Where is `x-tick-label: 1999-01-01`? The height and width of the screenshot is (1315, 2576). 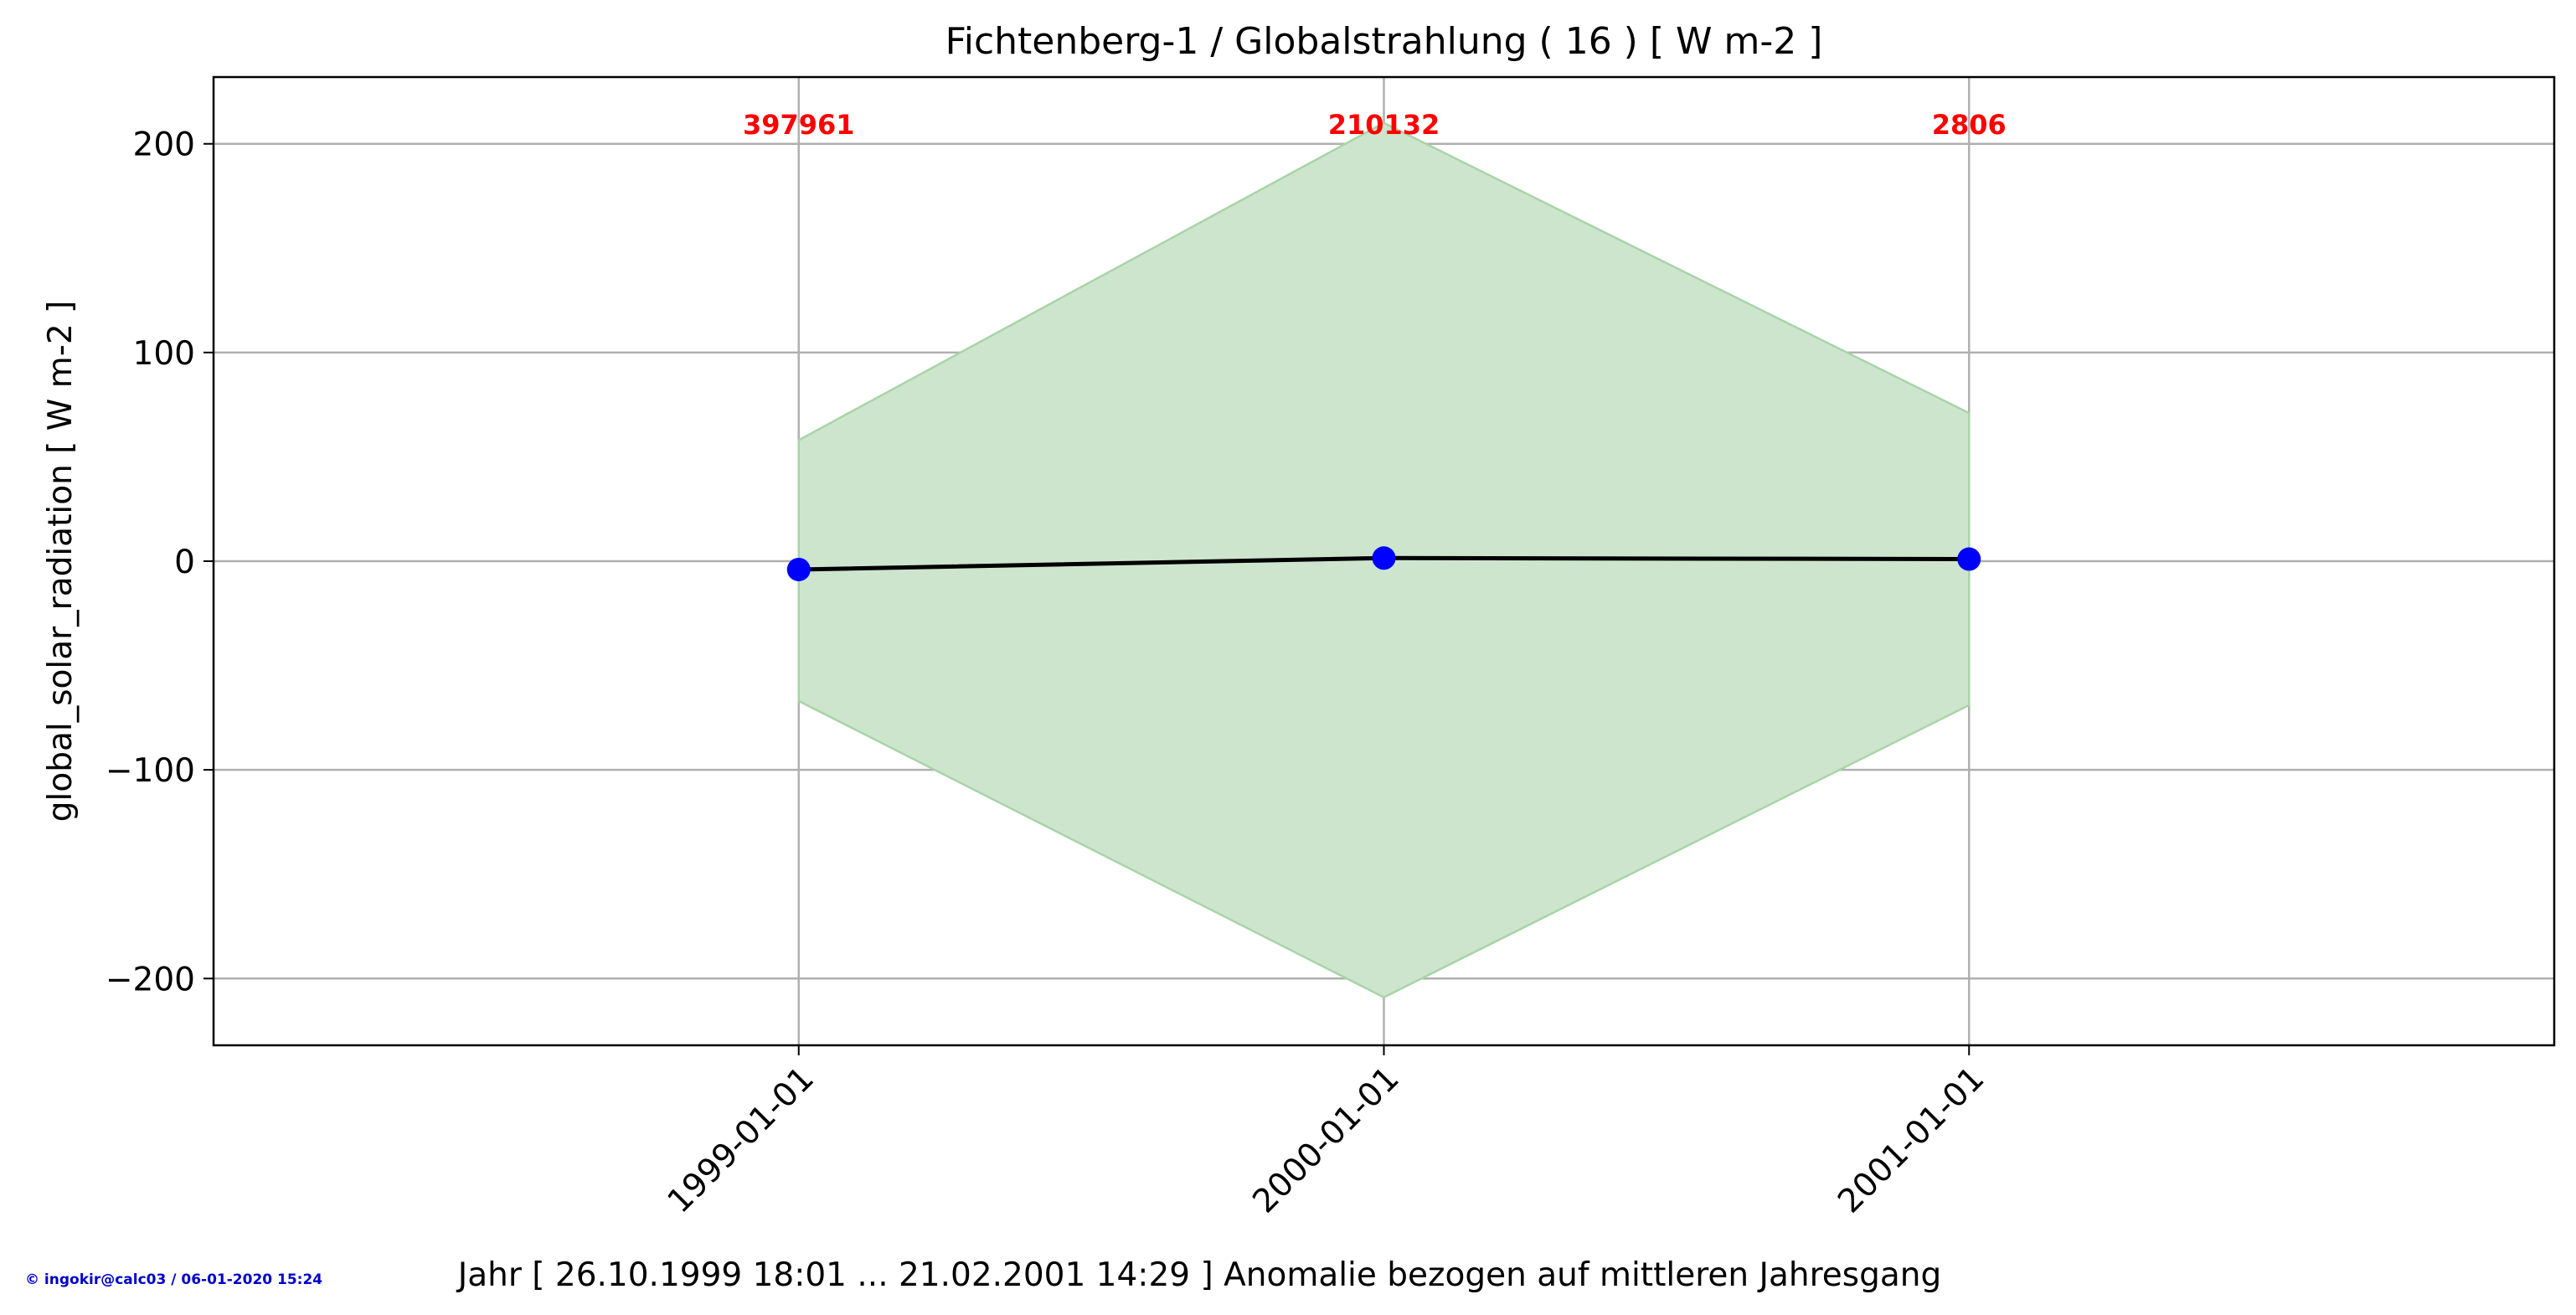
x-tick-label: 1999-01-01 is located at coordinates (741, 1140).